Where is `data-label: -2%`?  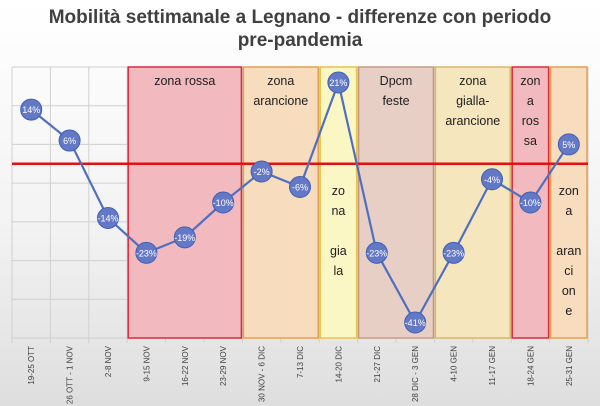 data-label: -2% is located at coordinates (262, 172).